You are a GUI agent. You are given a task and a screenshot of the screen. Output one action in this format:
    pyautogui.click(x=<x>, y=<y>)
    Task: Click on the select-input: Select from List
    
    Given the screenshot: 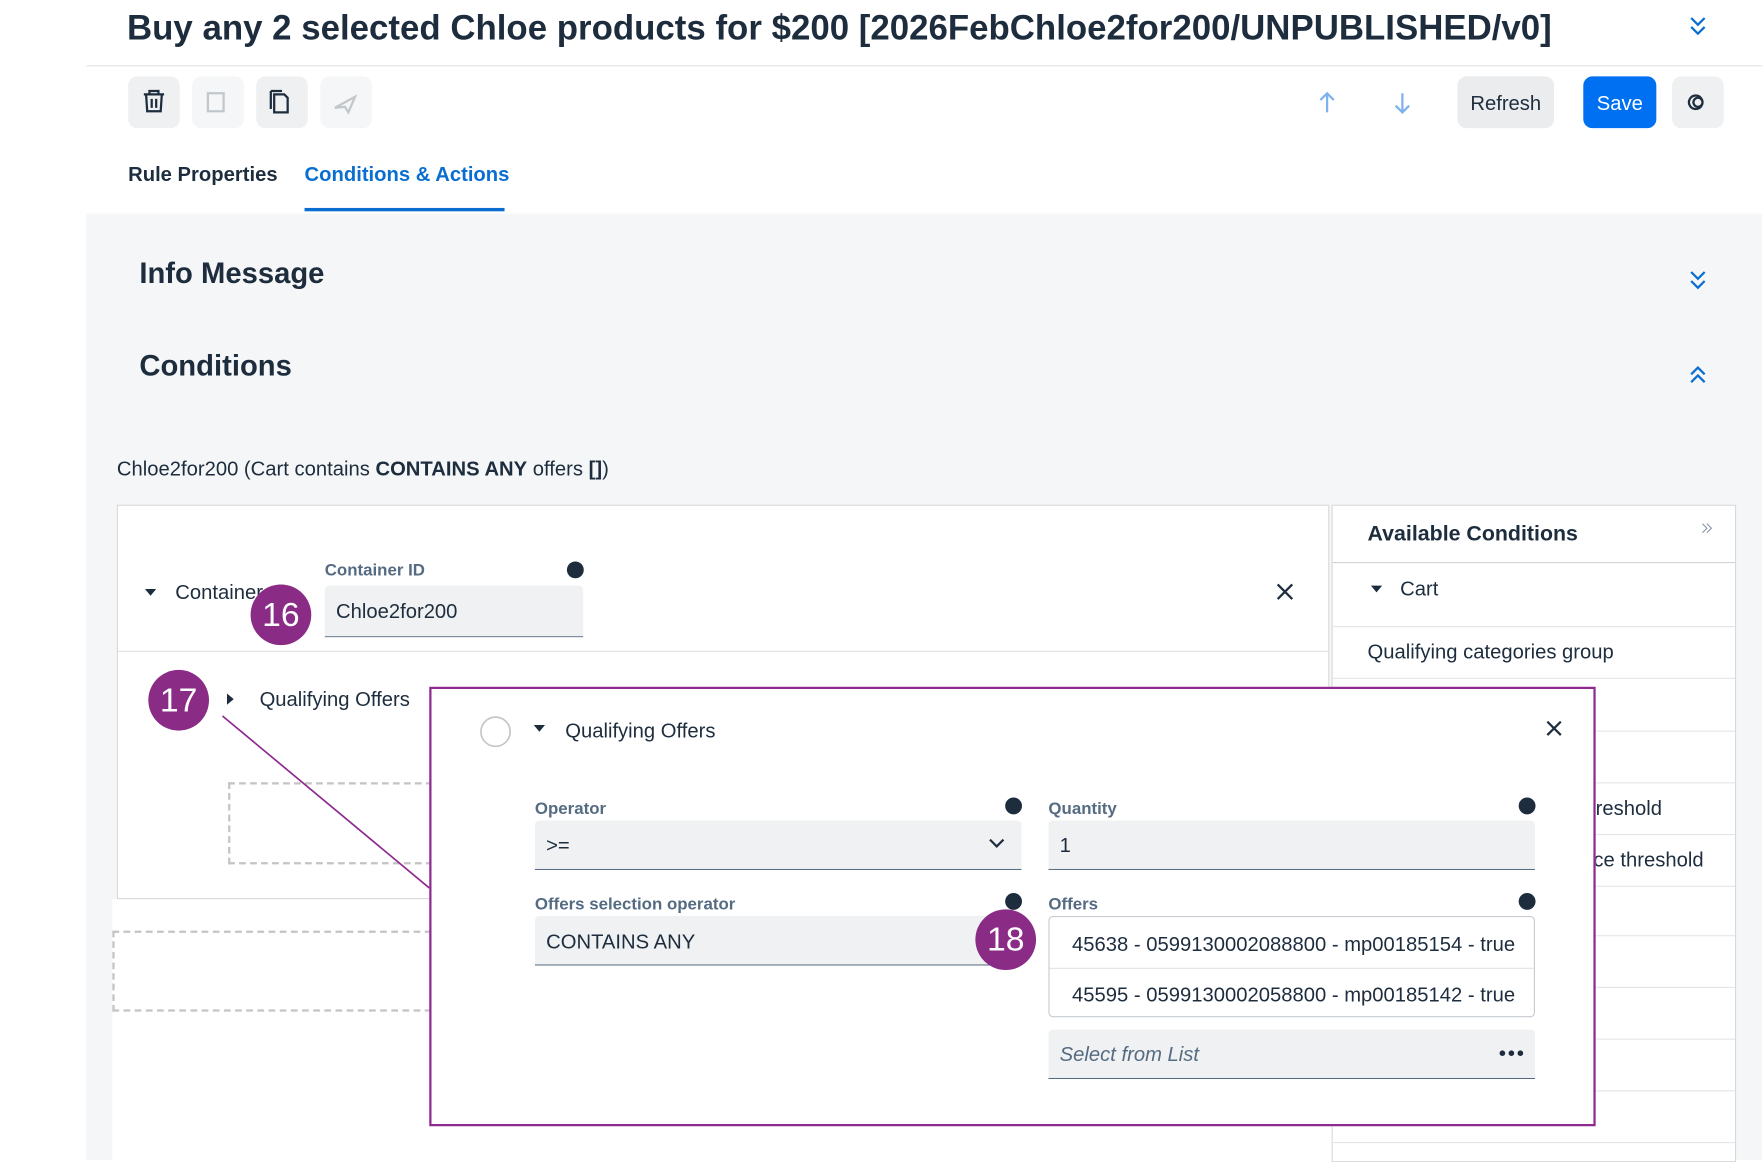 What is the action you would take?
    pyautogui.click(x=1291, y=1054)
    